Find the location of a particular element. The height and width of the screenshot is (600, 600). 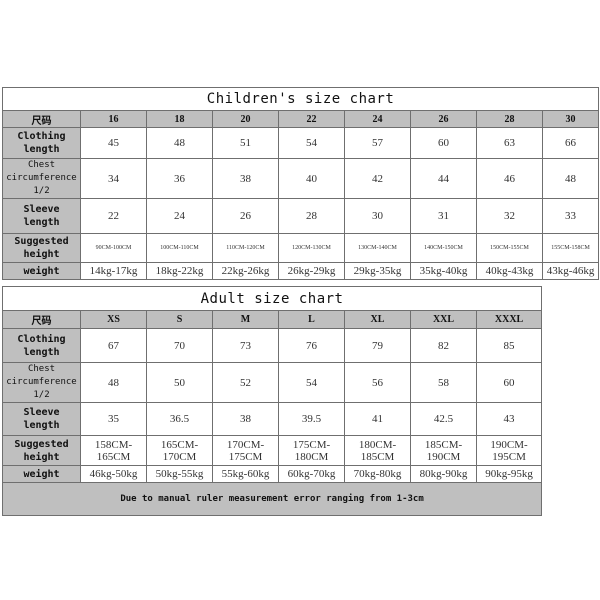

row-label: Clothing length is located at coordinates (41, 345).